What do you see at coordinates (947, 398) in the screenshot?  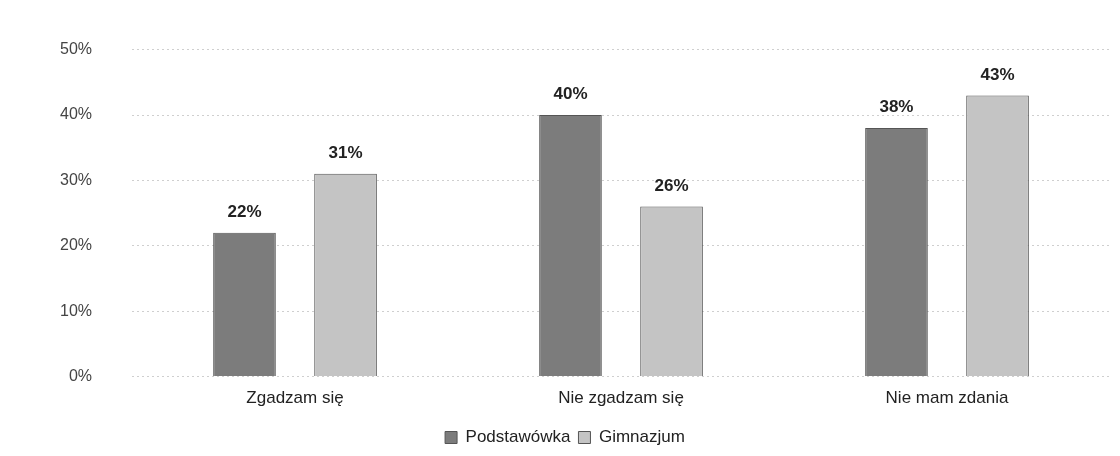 I see `x-tick-label: Nie mam zdania` at bounding box center [947, 398].